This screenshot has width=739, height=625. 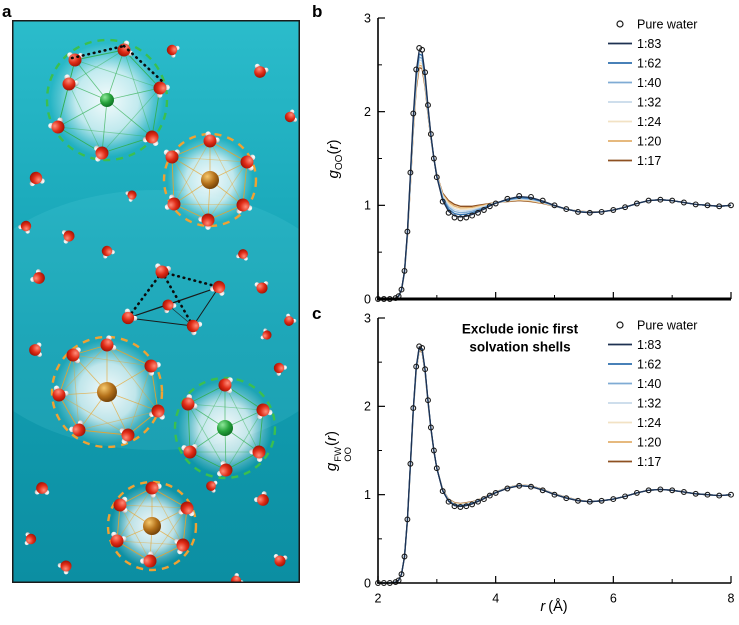 What do you see at coordinates (331, 433) in the screenshot?
I see `ylabel-c-paren-close: )` at bounding box center [331, 433].